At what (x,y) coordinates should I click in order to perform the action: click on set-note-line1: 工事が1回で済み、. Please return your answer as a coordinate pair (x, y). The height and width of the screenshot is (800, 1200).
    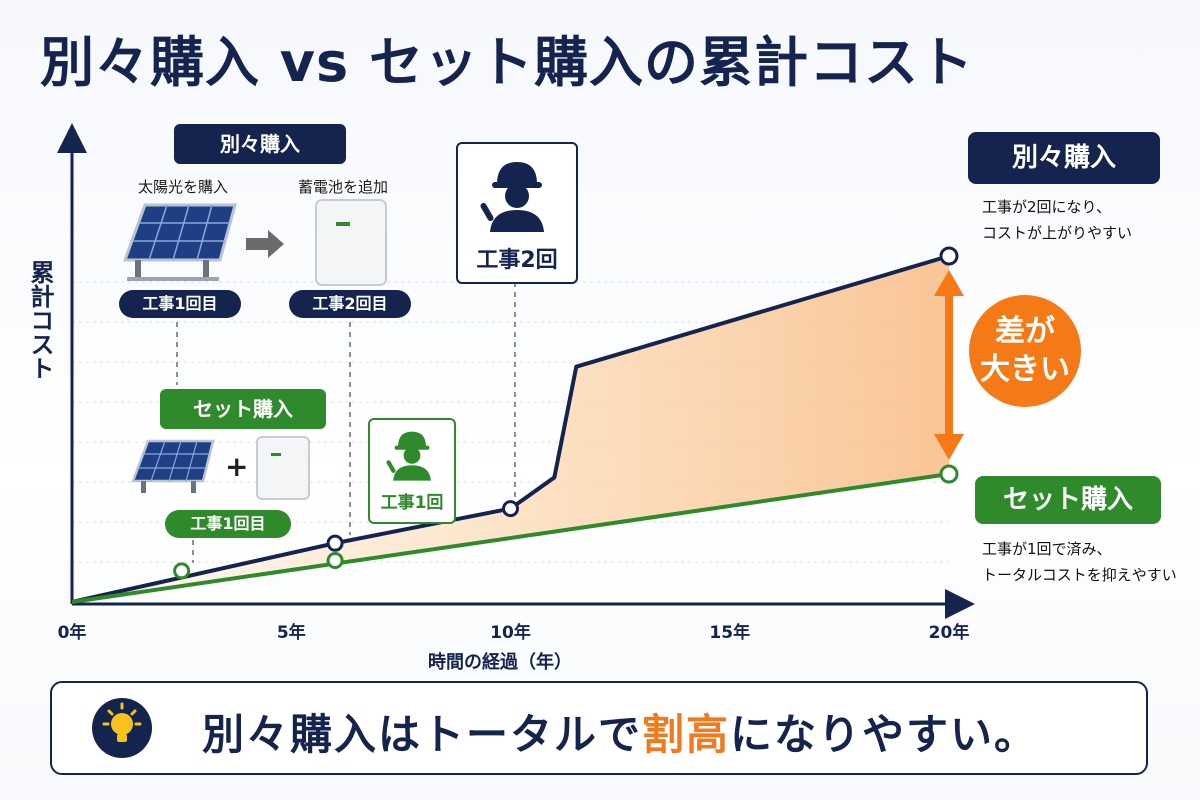
    Looking at the image, I should click on (1047, 549).